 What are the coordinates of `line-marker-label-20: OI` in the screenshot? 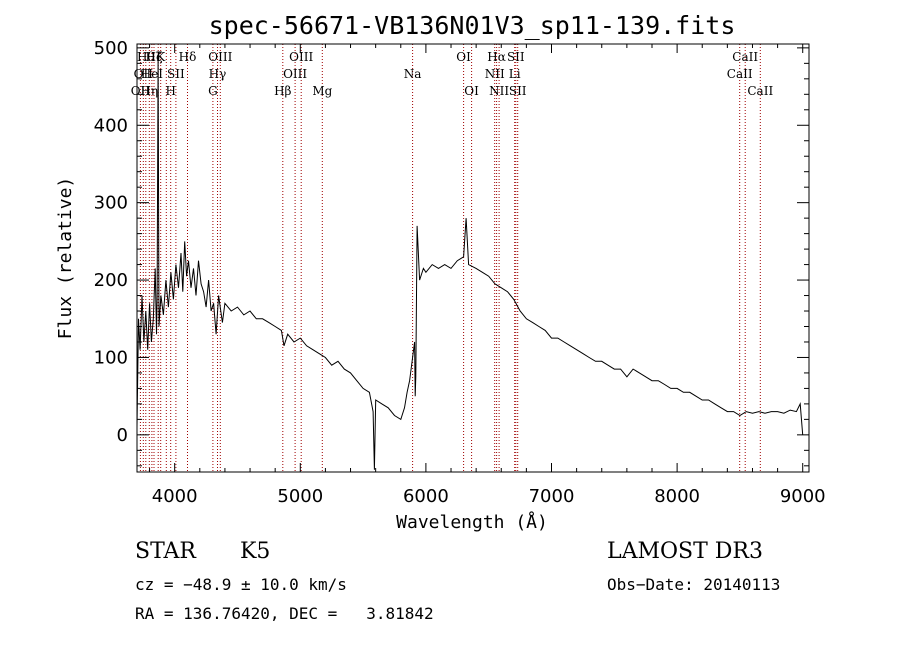 It's located at (463, 57).